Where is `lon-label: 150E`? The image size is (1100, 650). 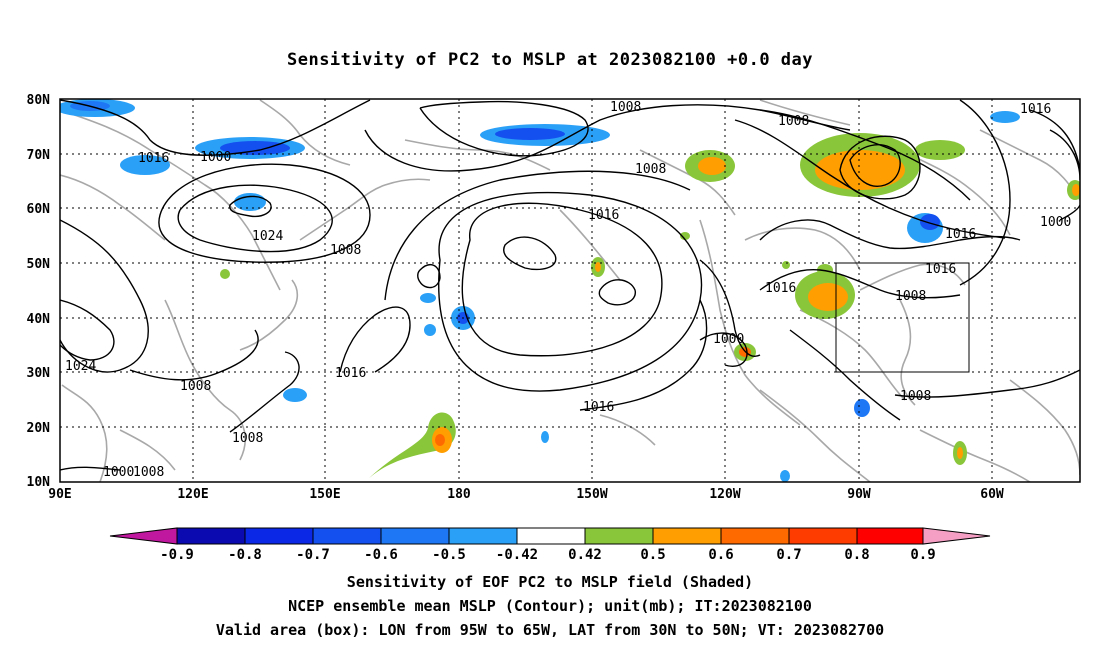 lon-label: 150E is located at coordinates (324, 494).